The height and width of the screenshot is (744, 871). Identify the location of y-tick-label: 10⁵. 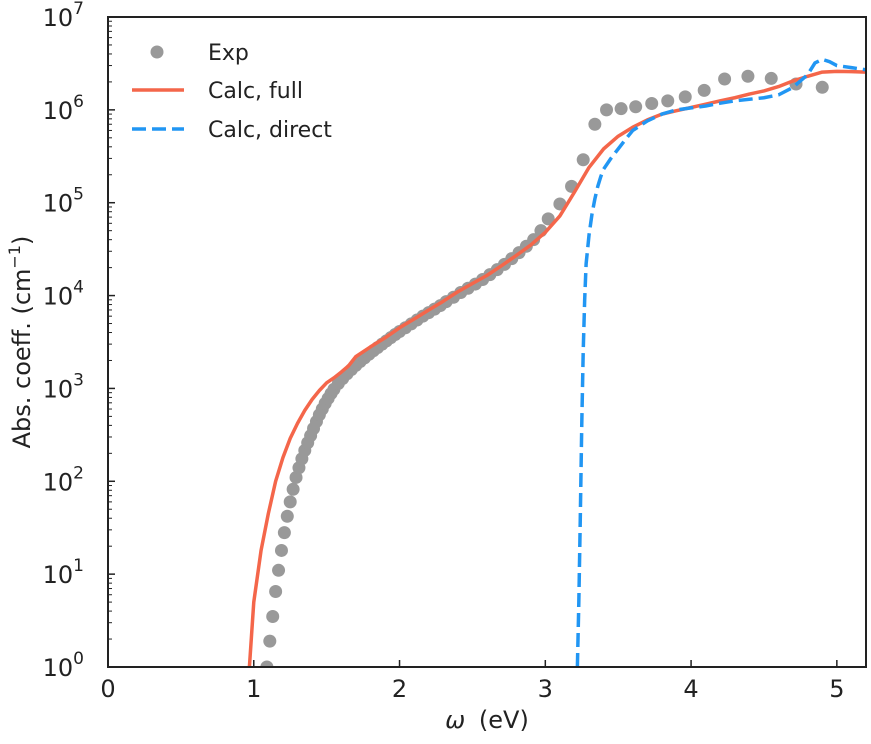
(63, 201).